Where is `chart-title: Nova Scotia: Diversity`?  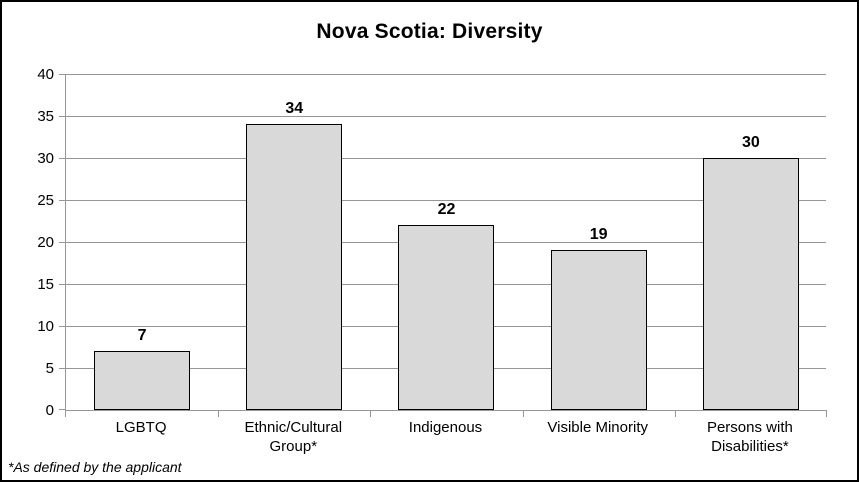 chart-title: Nova Scotia: Diversity is located at coordinates (429, 31).